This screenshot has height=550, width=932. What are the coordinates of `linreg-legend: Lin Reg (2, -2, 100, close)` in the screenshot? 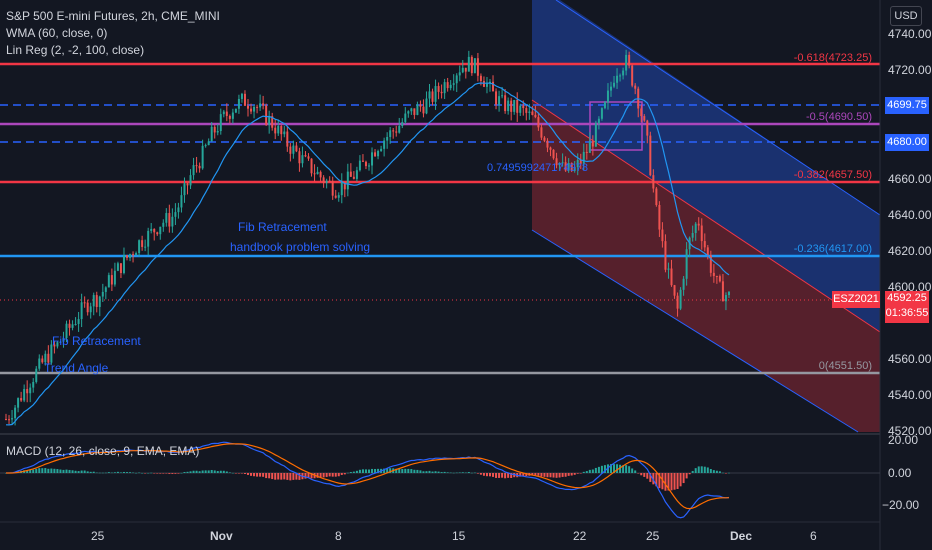 It's located at (75, 50).